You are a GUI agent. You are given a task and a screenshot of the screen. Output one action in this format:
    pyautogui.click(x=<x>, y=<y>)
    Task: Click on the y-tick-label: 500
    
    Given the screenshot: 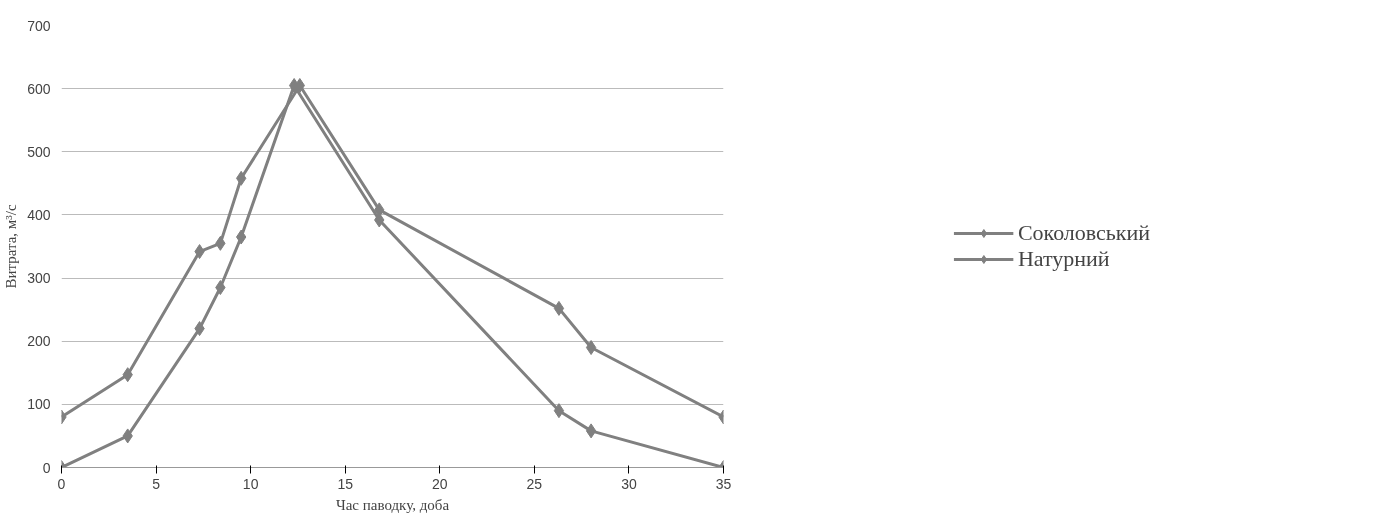 What is the action you would take?
    pyautogui.click(x=39, y=151)
    